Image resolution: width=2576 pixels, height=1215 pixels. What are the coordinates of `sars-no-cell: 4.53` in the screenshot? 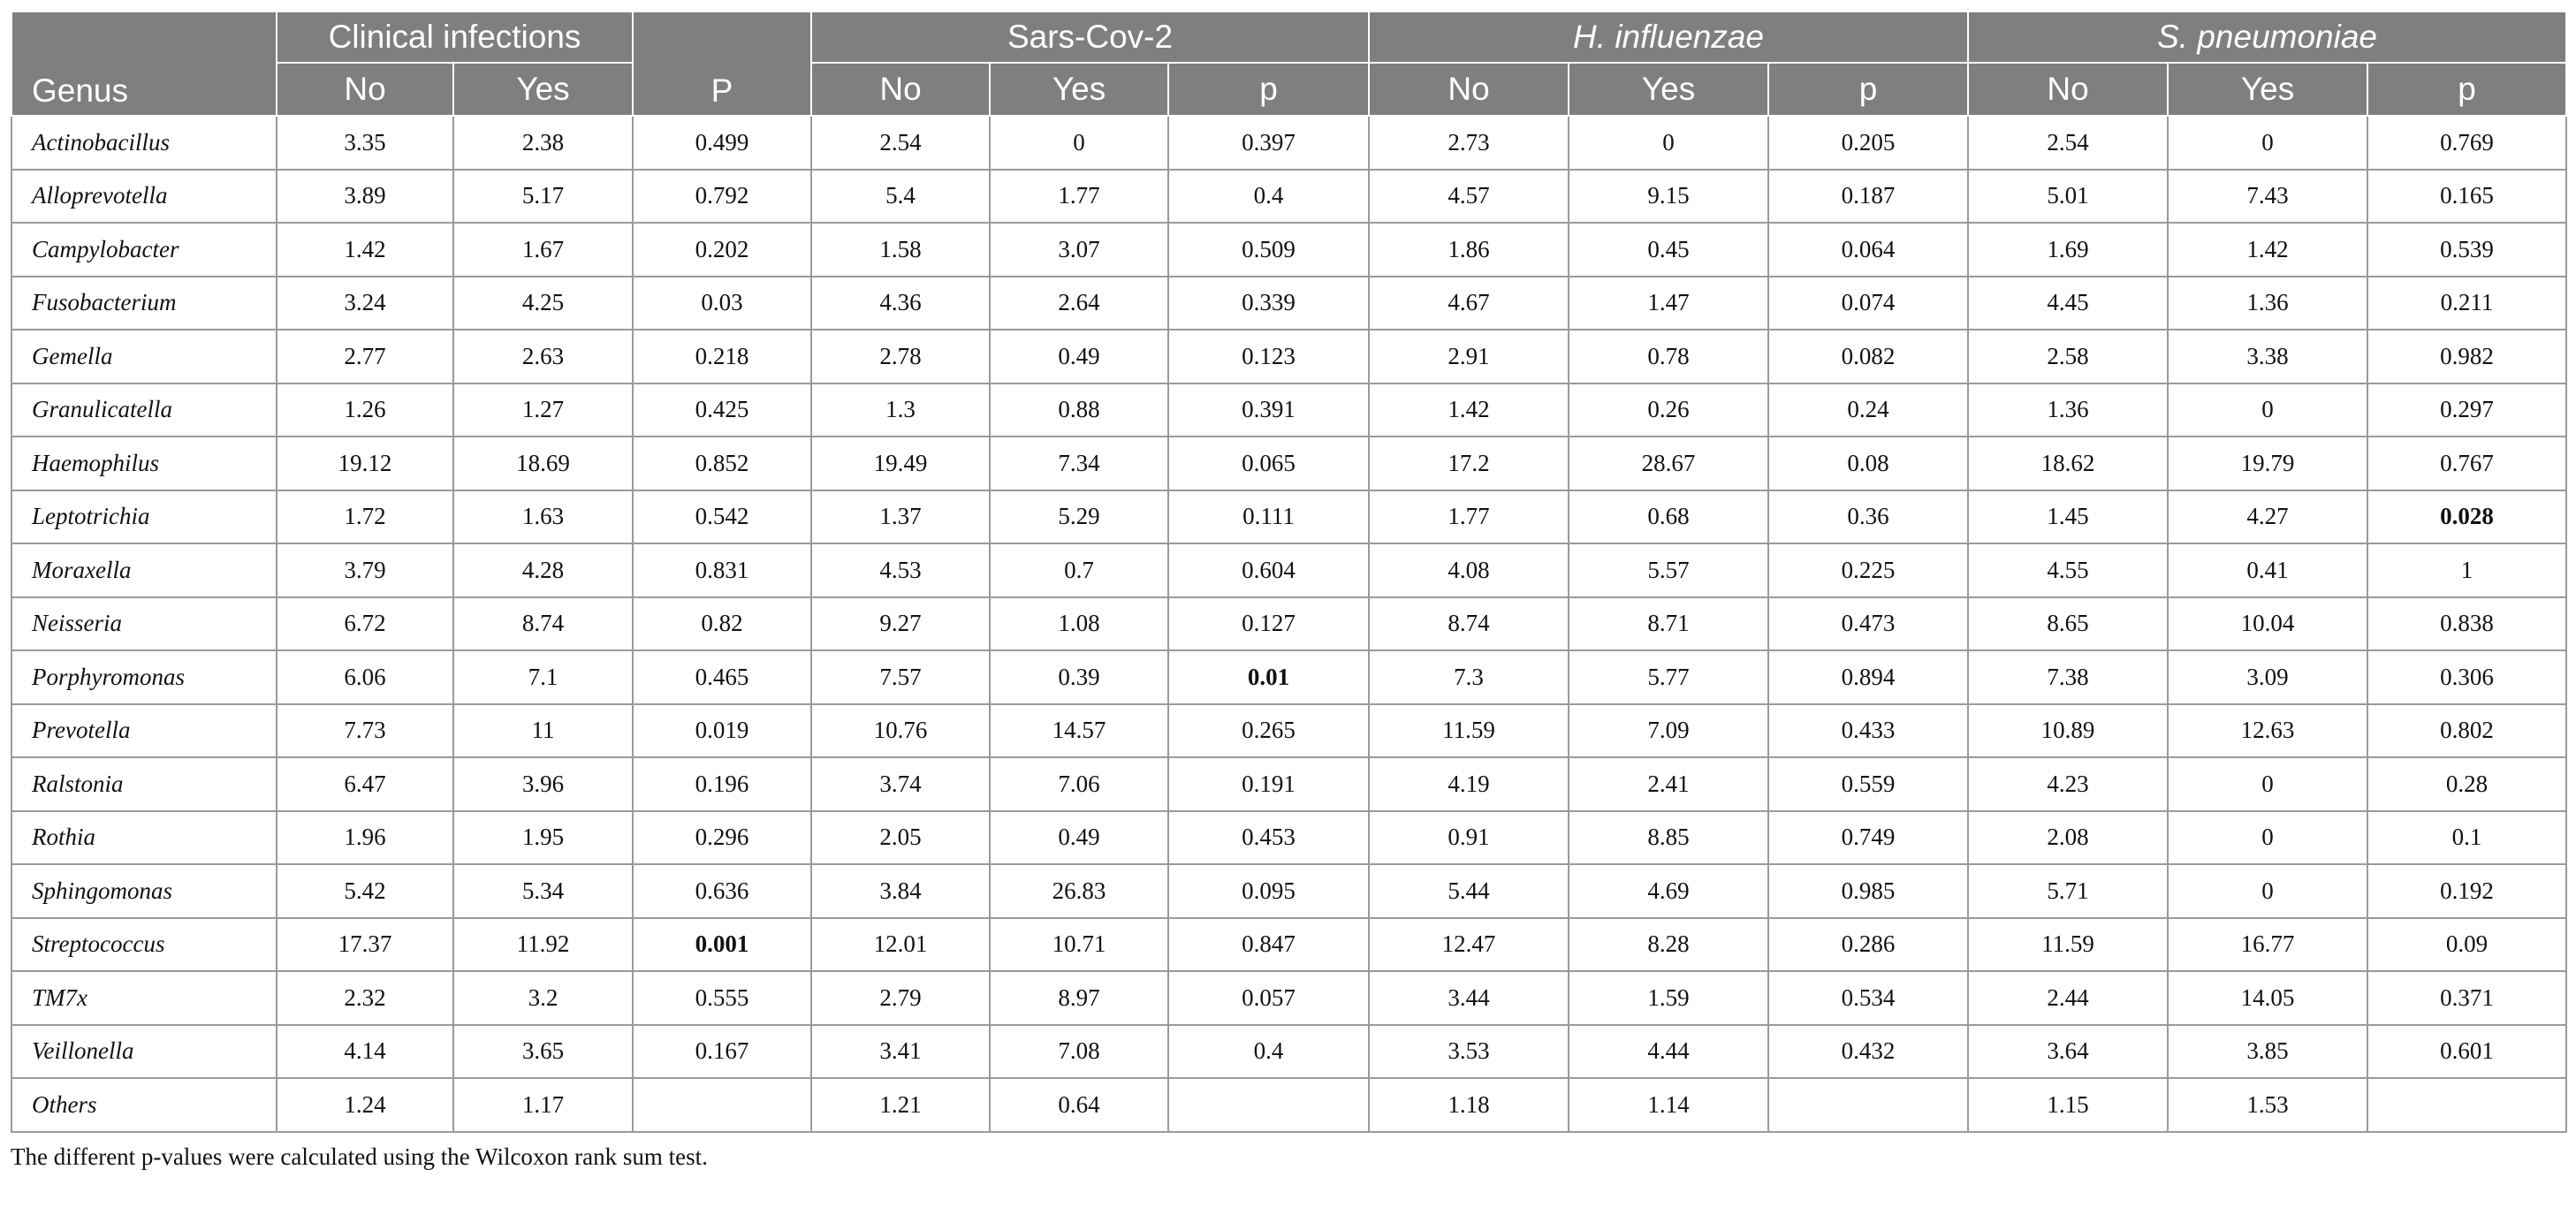 It's located at (901, 570).